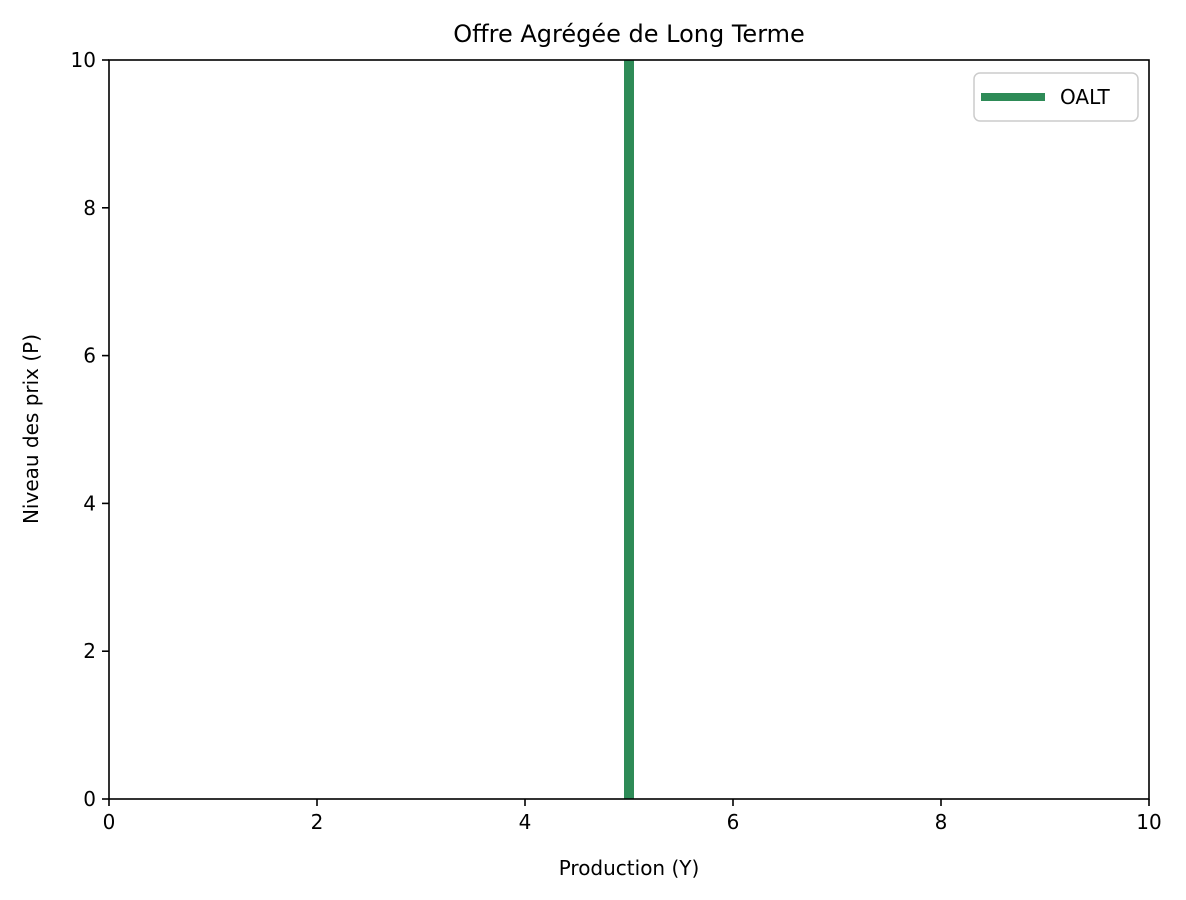 The height and width of the screenshot is (900, 1186). What do you see at coordinates (90, 429) in the screenshot?
I see `y-axis-ticks: 0 2 4 6 8 10` at bounding box center [90, 429].